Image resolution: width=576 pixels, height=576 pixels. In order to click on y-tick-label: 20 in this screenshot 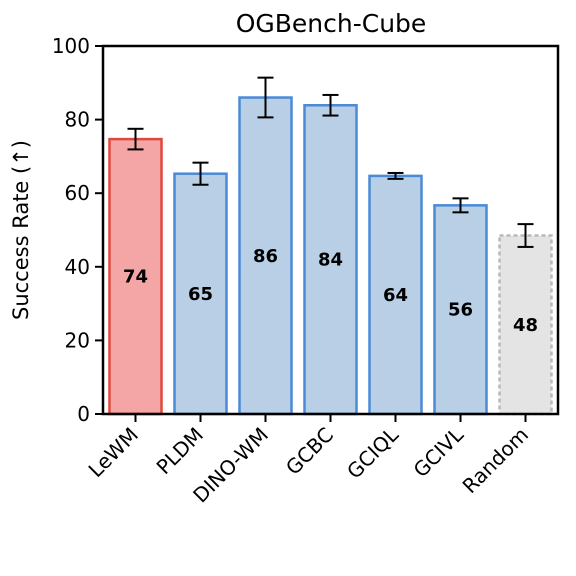, I will do `click(77, 340)`.